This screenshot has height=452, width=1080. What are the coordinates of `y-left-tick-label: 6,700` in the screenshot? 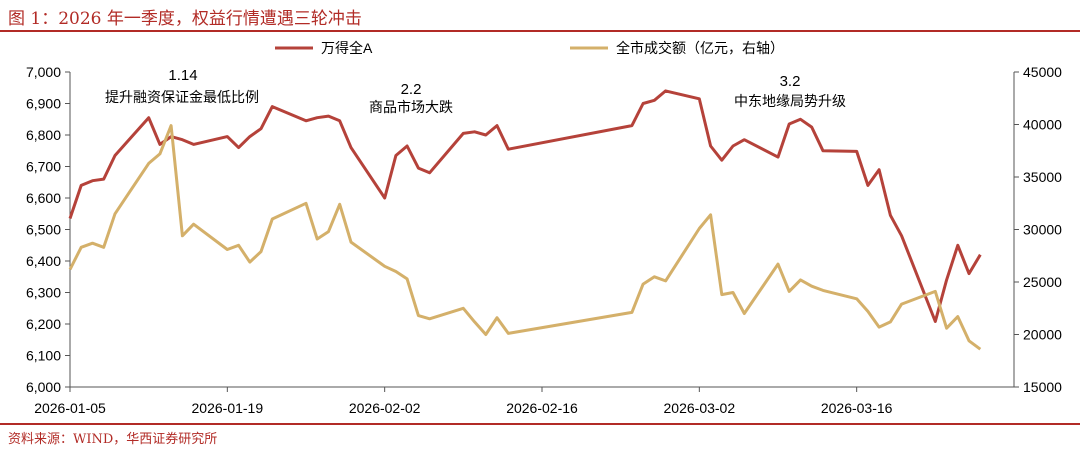 It's located at (43, 167).